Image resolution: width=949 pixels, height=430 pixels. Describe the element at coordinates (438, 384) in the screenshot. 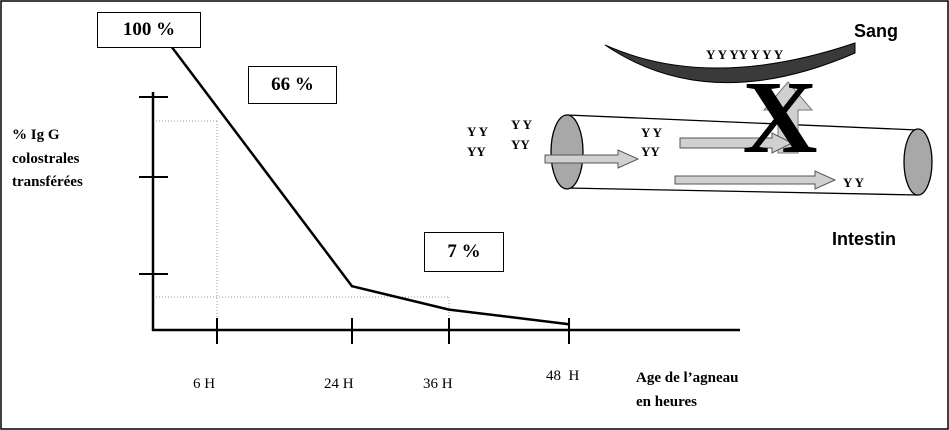

I see `x-tick-label-36h: 36 H` at that location.